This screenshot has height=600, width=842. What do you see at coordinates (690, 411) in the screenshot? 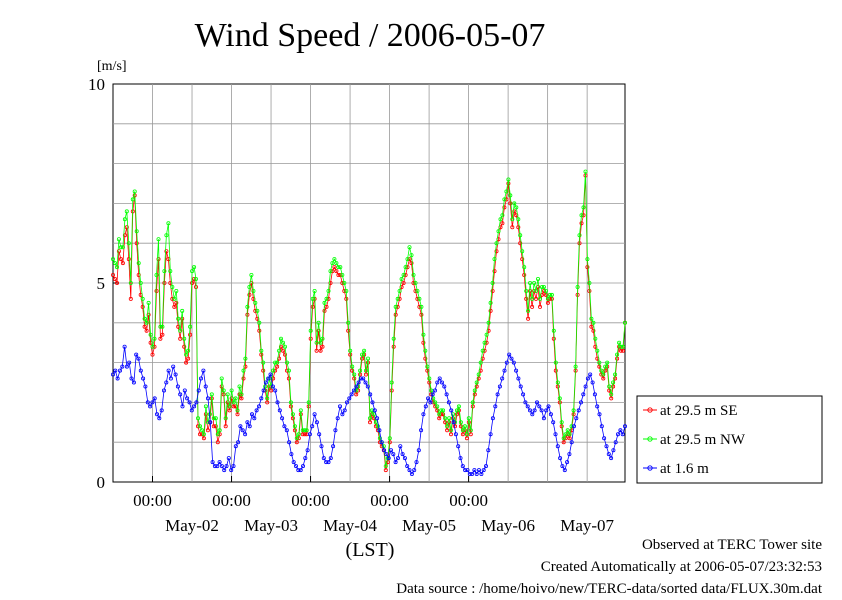
I see `legend-item: at 29.5 m SE` at bounding box center [690, 411].